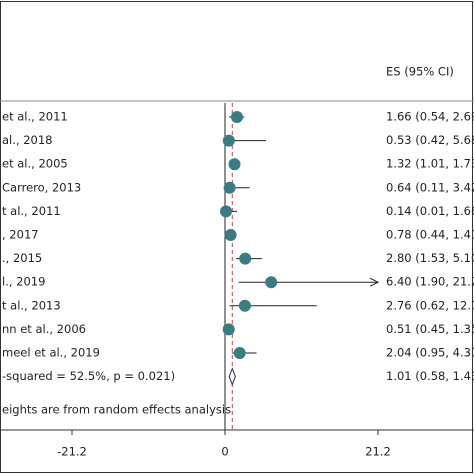 The image size is (474, 474). I want to click on study-label: ., 2015, so click(22, 258).